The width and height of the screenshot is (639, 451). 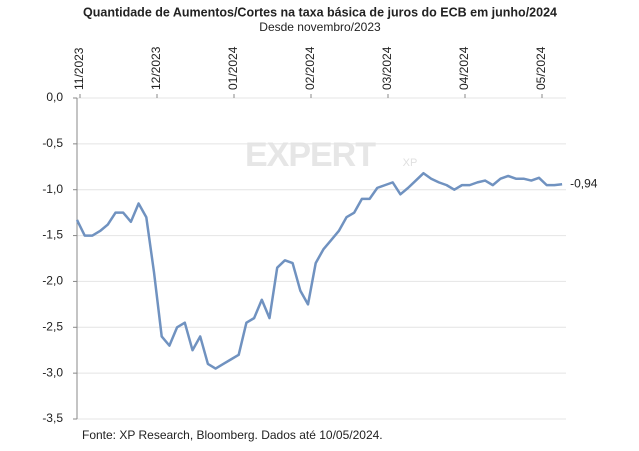 What do you see at coordinates (54, 97) in the screenshot?
I see `y-tick-label: 0,0` at bounding box center [54, 97].